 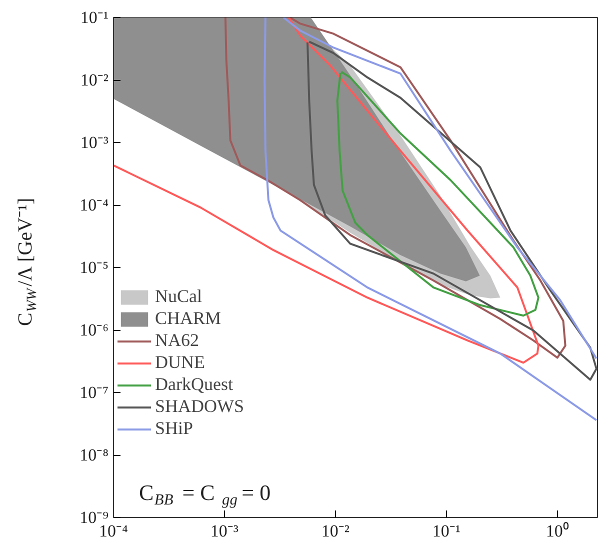 What do you see at coordinates (180, 362) in the screenshot?
I see `legend-label: DUNE` at bounding box center [180, 362].